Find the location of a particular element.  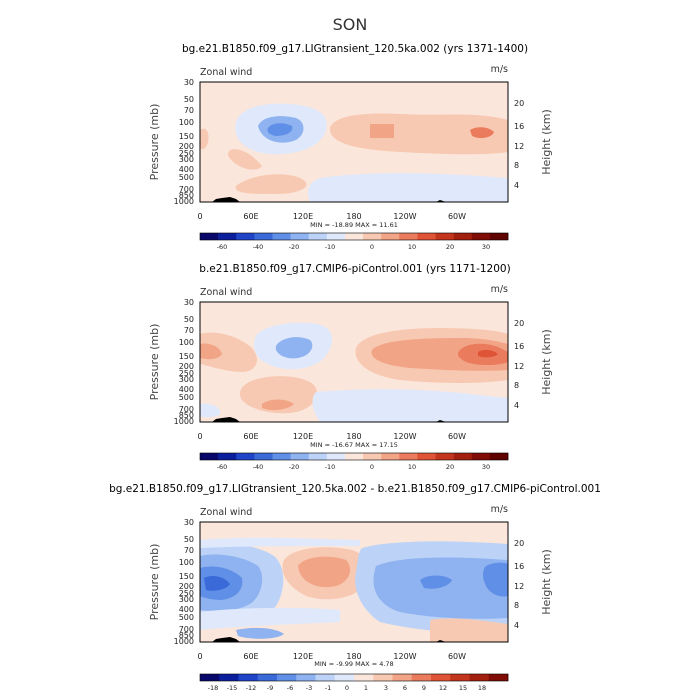

panel-1-ytick-100: 100 is located at coordinates (186, 122).